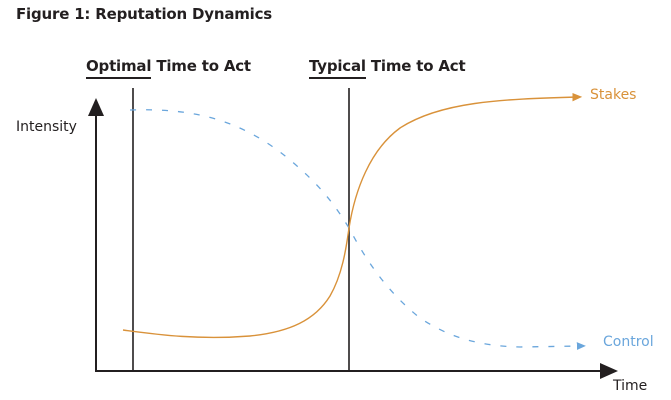  Describe the element at coordinates (628, 342) in the screenshot. I see `control-label: Control` at that location.